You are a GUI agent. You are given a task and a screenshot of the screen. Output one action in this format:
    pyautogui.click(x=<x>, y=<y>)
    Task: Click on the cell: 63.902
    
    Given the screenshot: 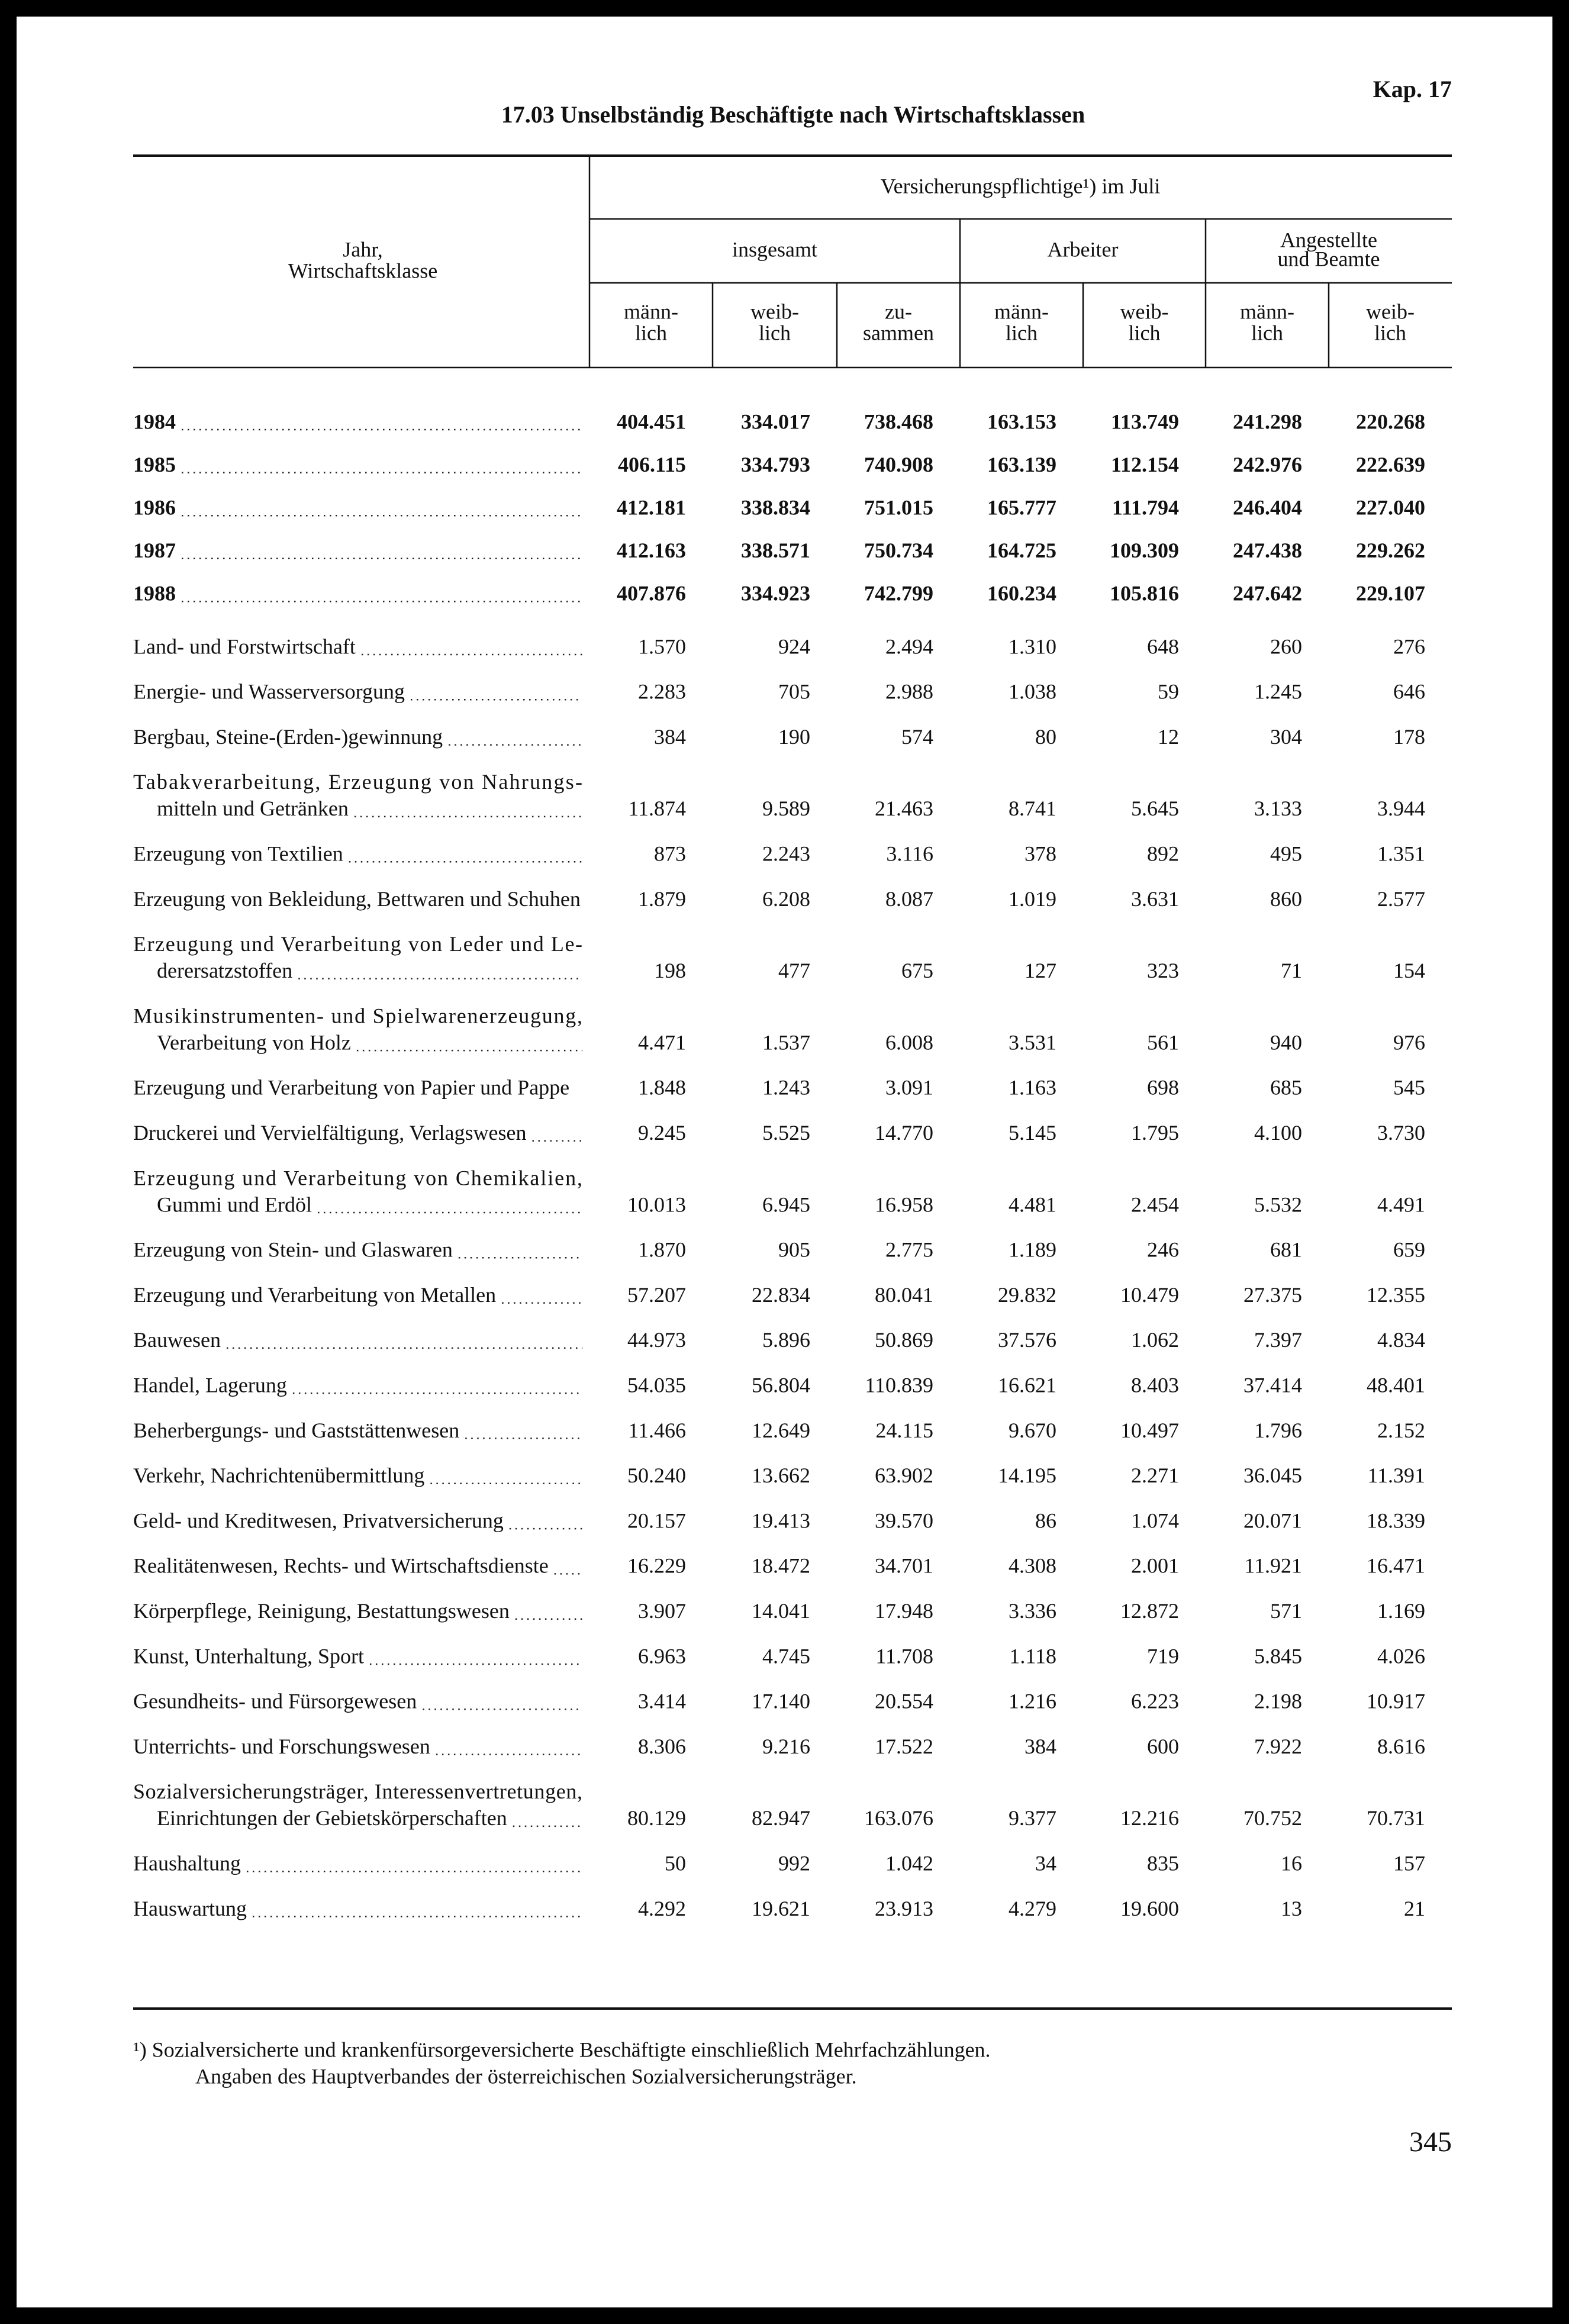 What is the action you would take?
    pyautogui.click(x=904, y=1475)
    